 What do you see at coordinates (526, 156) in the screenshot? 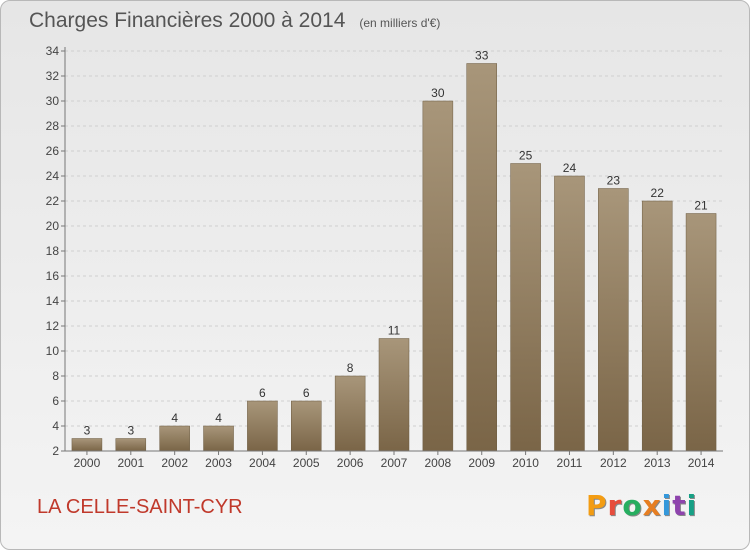
I see `bar-value-label: 25` at bounding box center [526, 156].